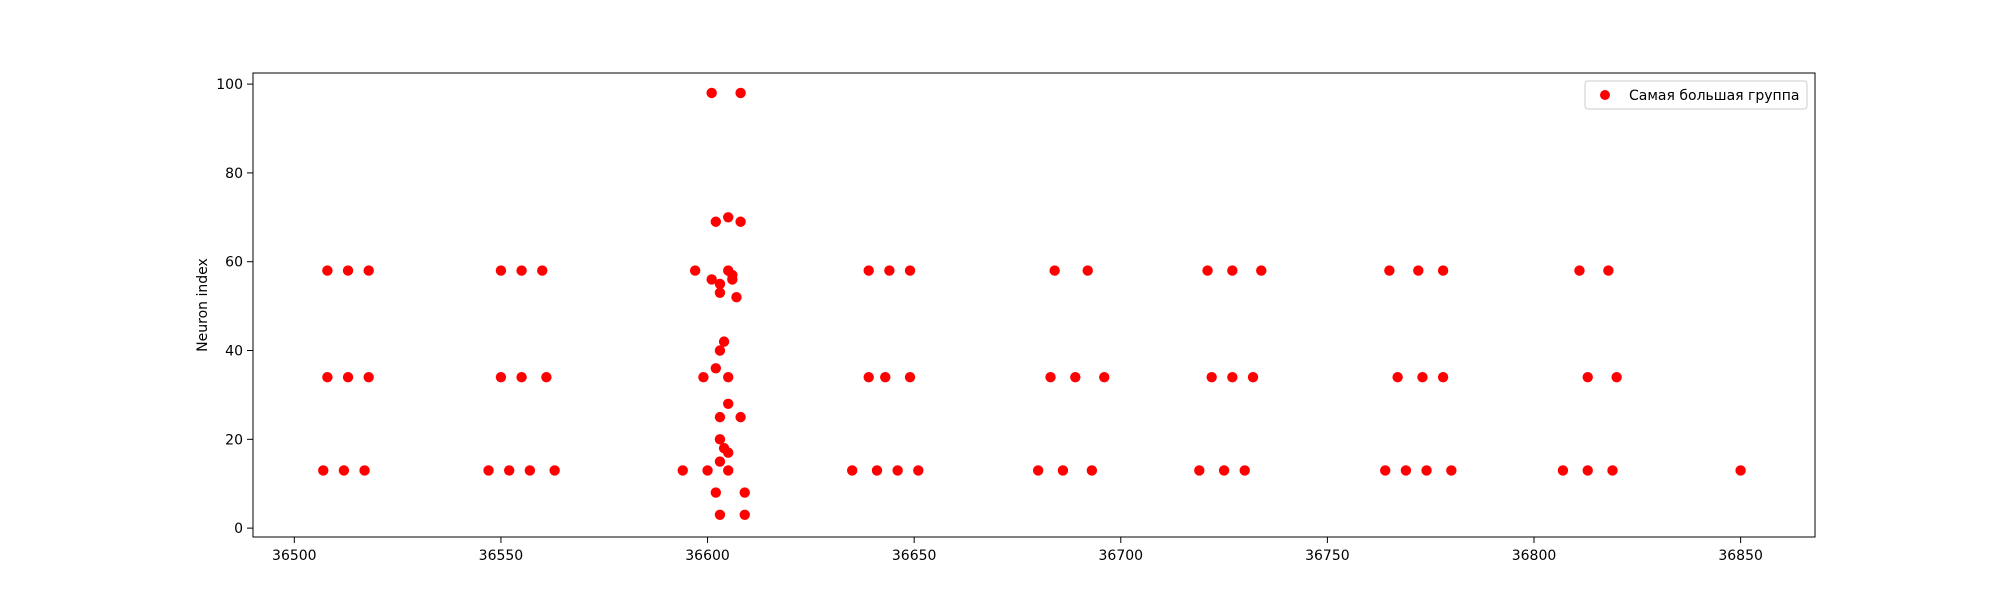  I want to click on y-tick-label: 0, so click(238, 529).